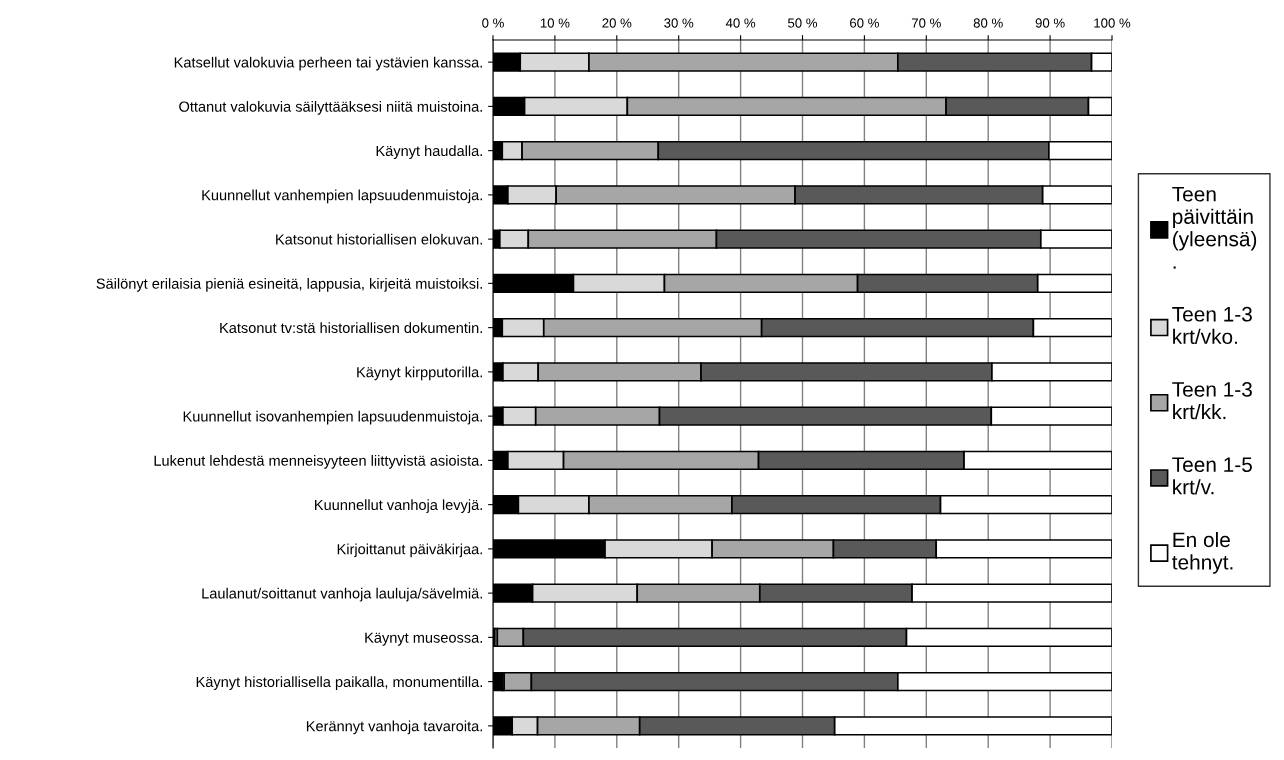  What do you see at coordinates (351, 328) in the screenshot?
I see `y-tick-label: Katsonut tv:stä historiallisen dokumentin.` at bounding box center [351, 328].